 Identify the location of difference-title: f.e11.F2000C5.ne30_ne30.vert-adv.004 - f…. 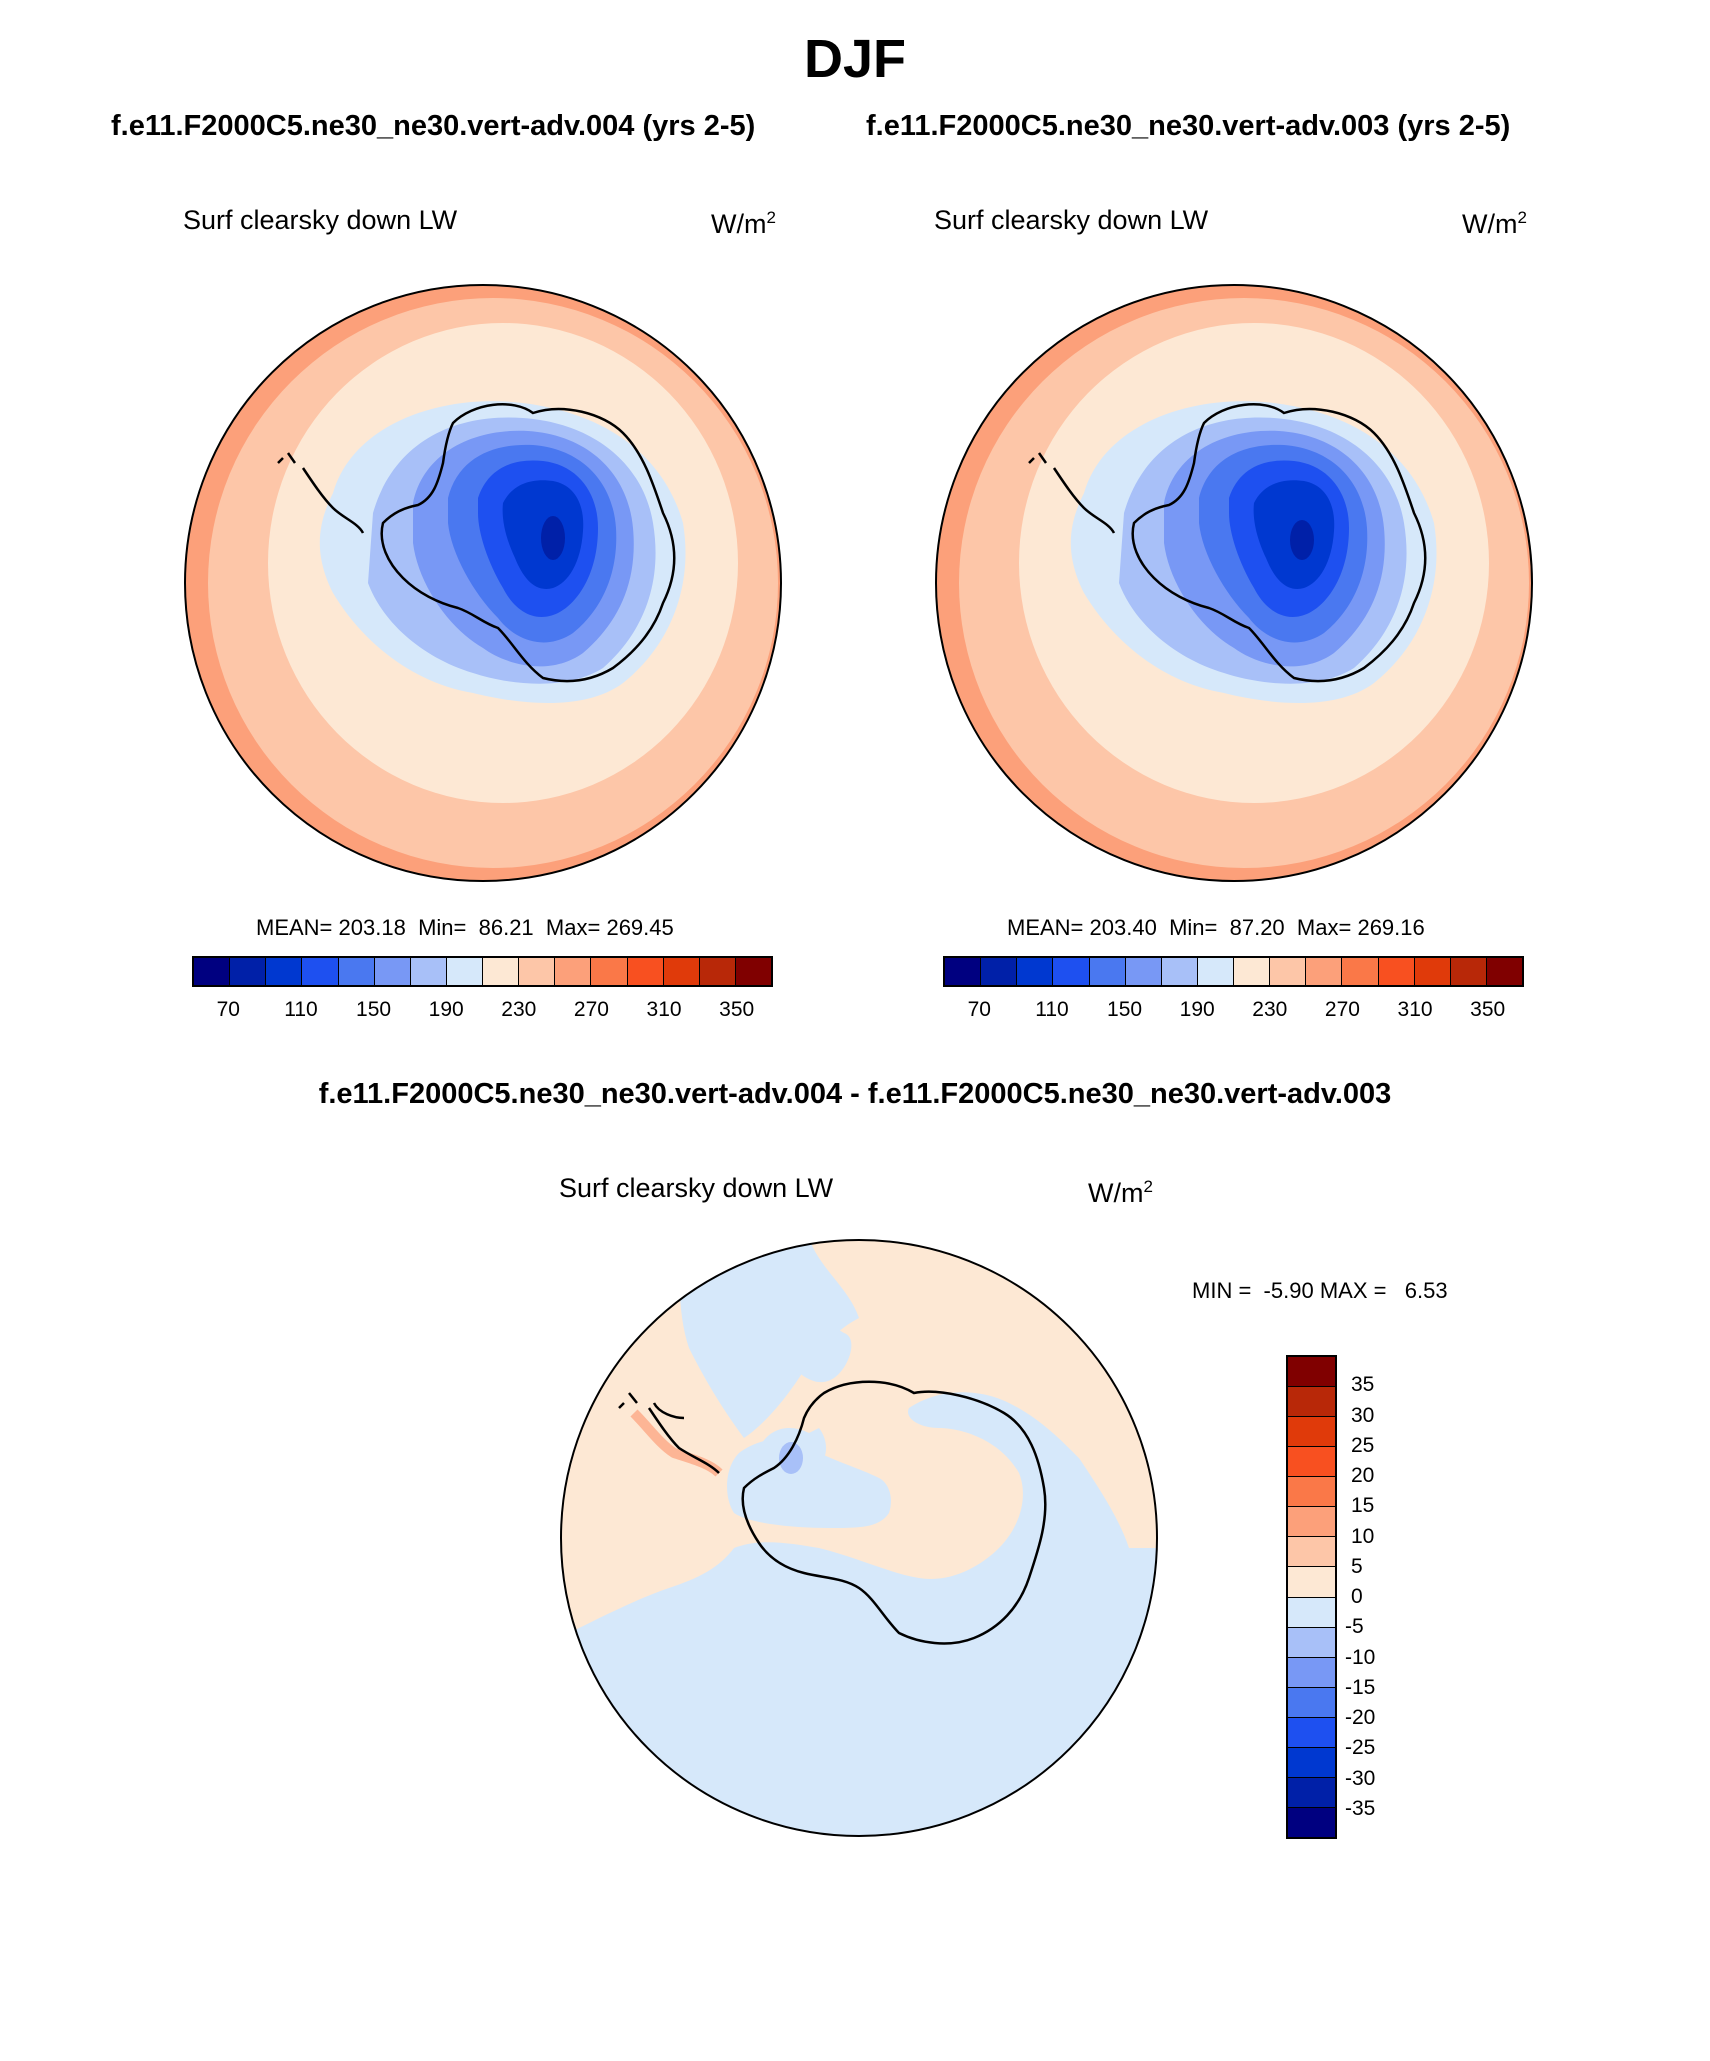
(855, 1094).